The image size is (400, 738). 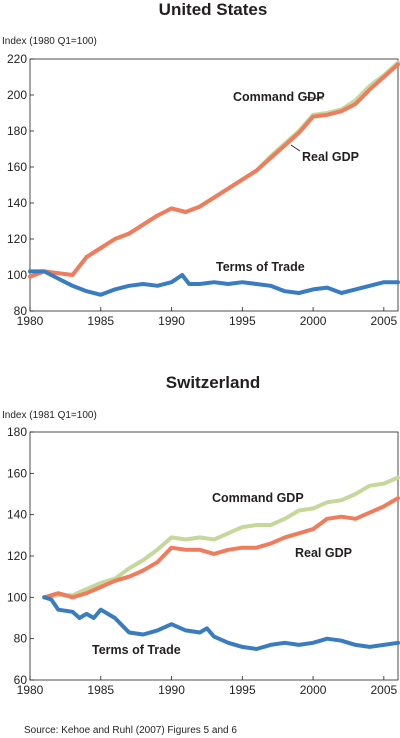 What do you see at coordinates (17, 203) in the screenshot?
I see `us-y-tick-label: 140` at bounding box center [17, 203].